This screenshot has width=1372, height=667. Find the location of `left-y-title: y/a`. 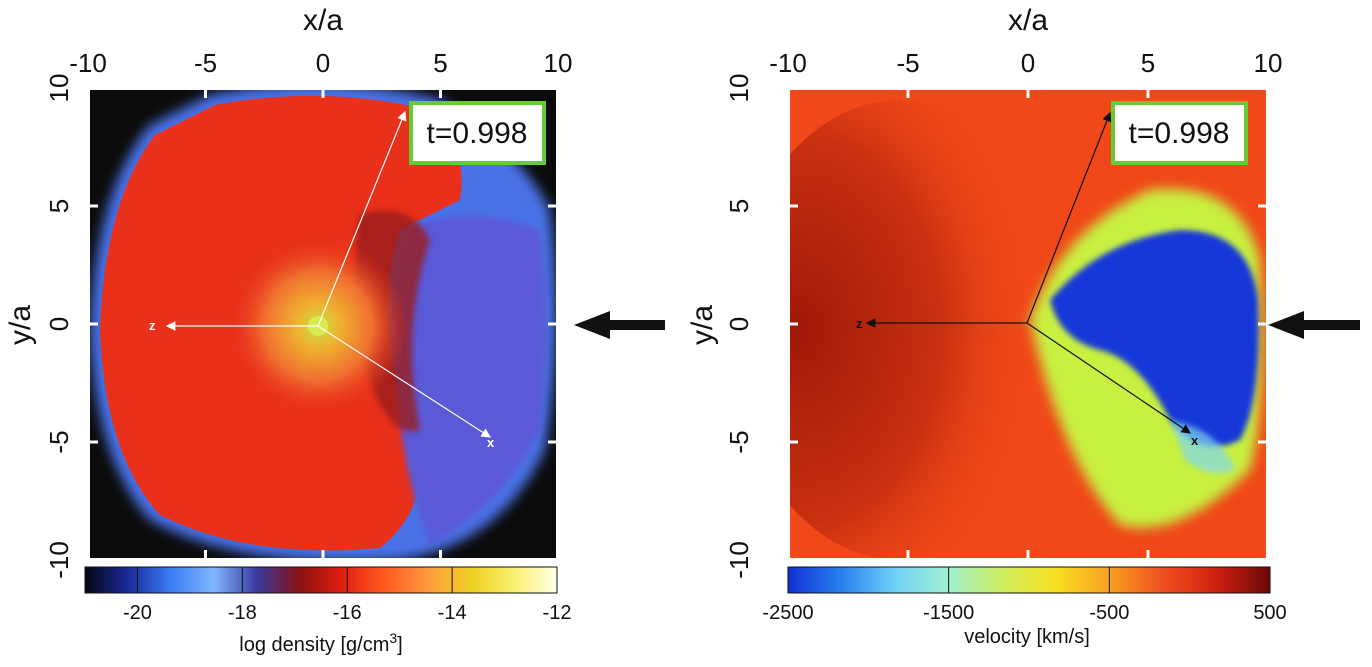

left-y-title: y/a is located at coordinates (20, 325).